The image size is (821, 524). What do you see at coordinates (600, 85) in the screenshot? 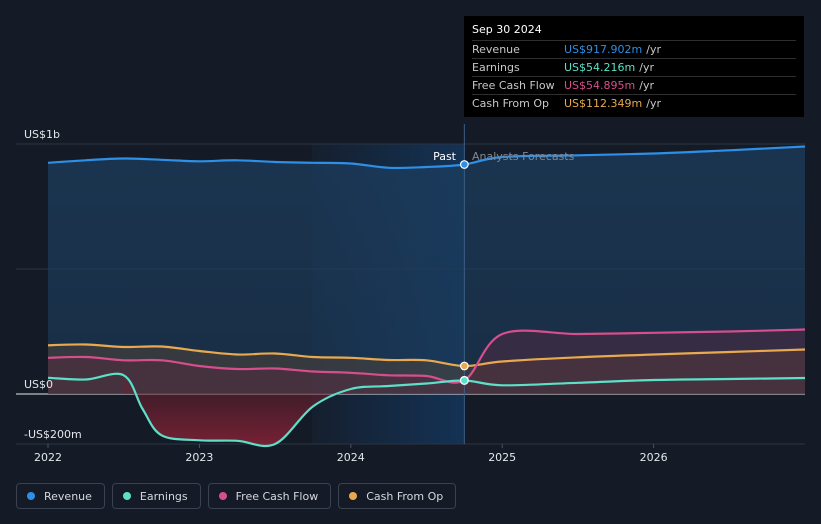
I see `tooltip-value: US$54.895m` at bounding box center [600, 85].